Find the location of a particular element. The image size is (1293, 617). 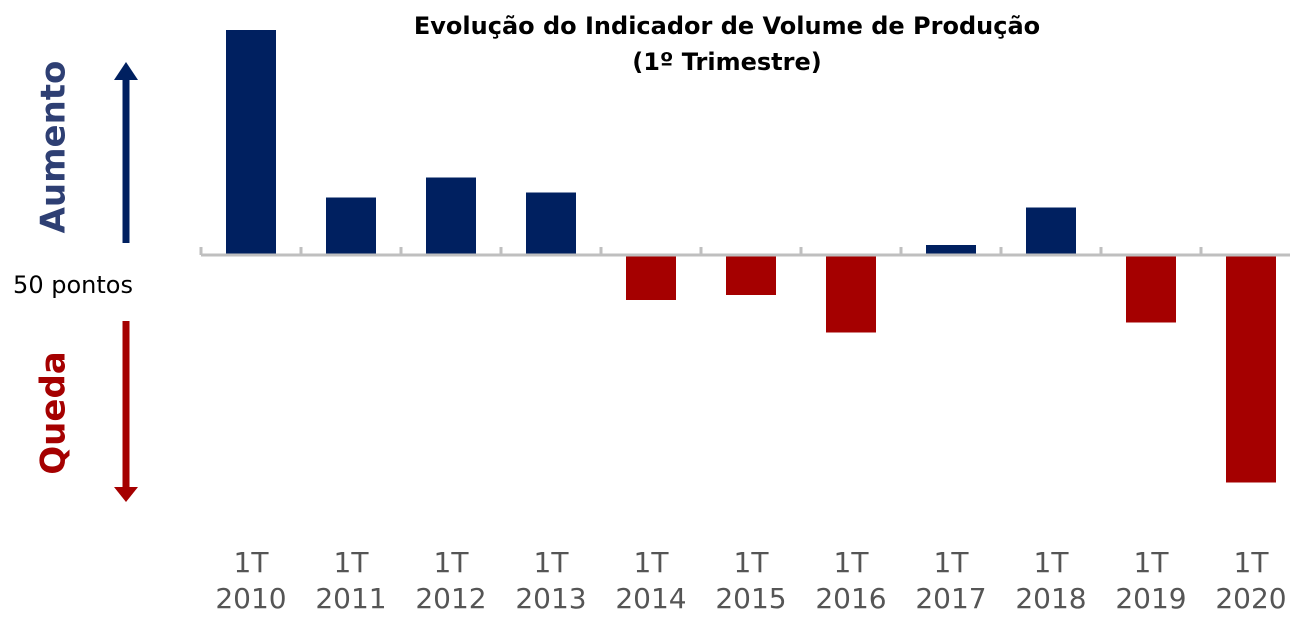

baseline-label: 50 pontos is located at coordinates (73, 285).